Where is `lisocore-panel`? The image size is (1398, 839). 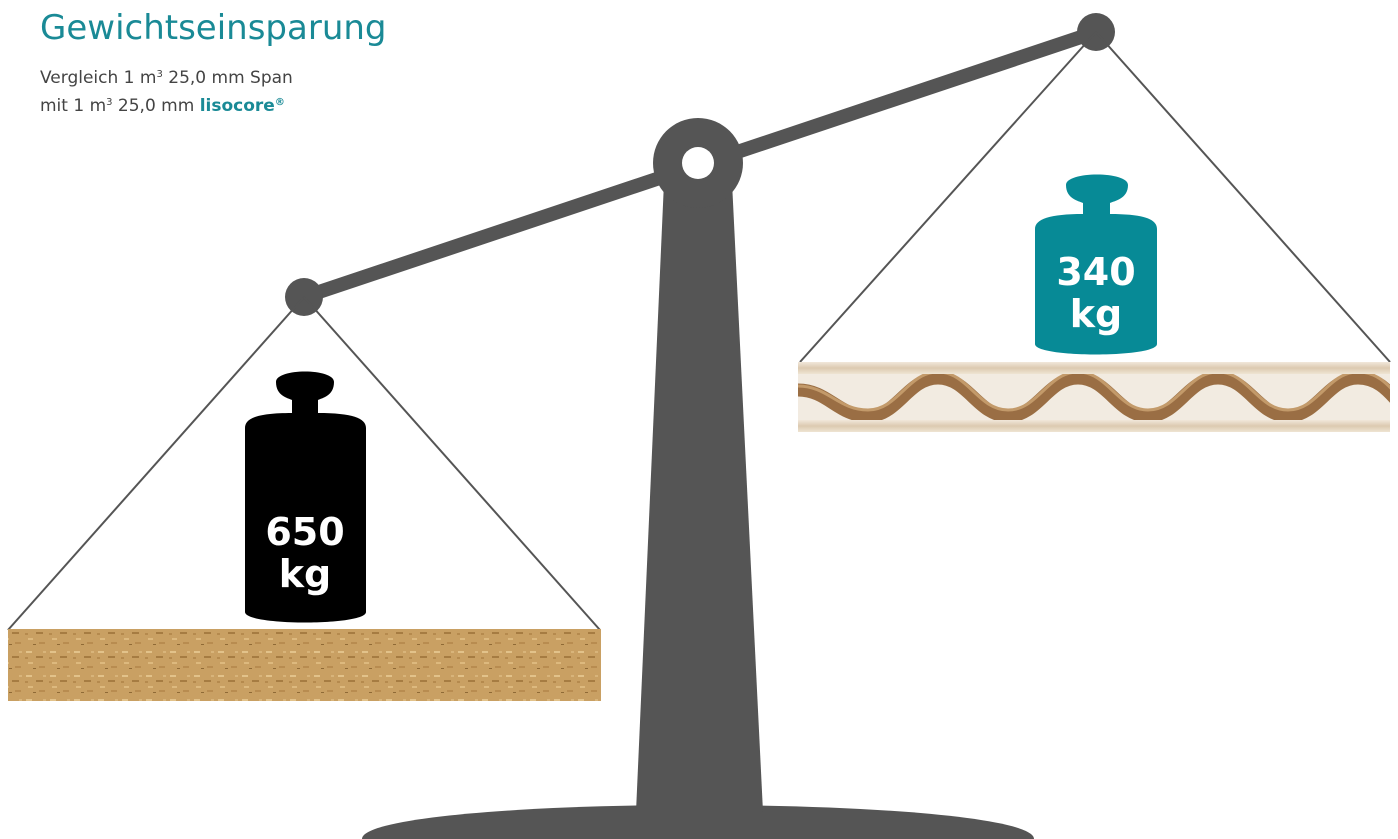 lisocore-panel is located at coordinates (1094, 397).